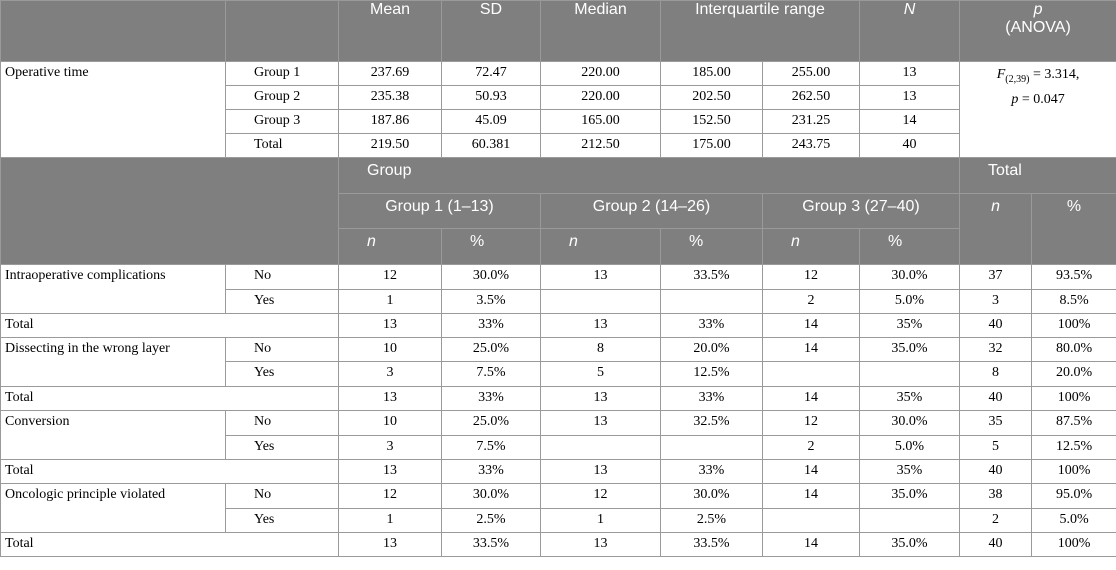 Image resolution: width=1116 pixels, height=570 pixels. Describe the element at coordinates (996, 520) in the screenshot. I see `total-n-cell: 2` at that location.